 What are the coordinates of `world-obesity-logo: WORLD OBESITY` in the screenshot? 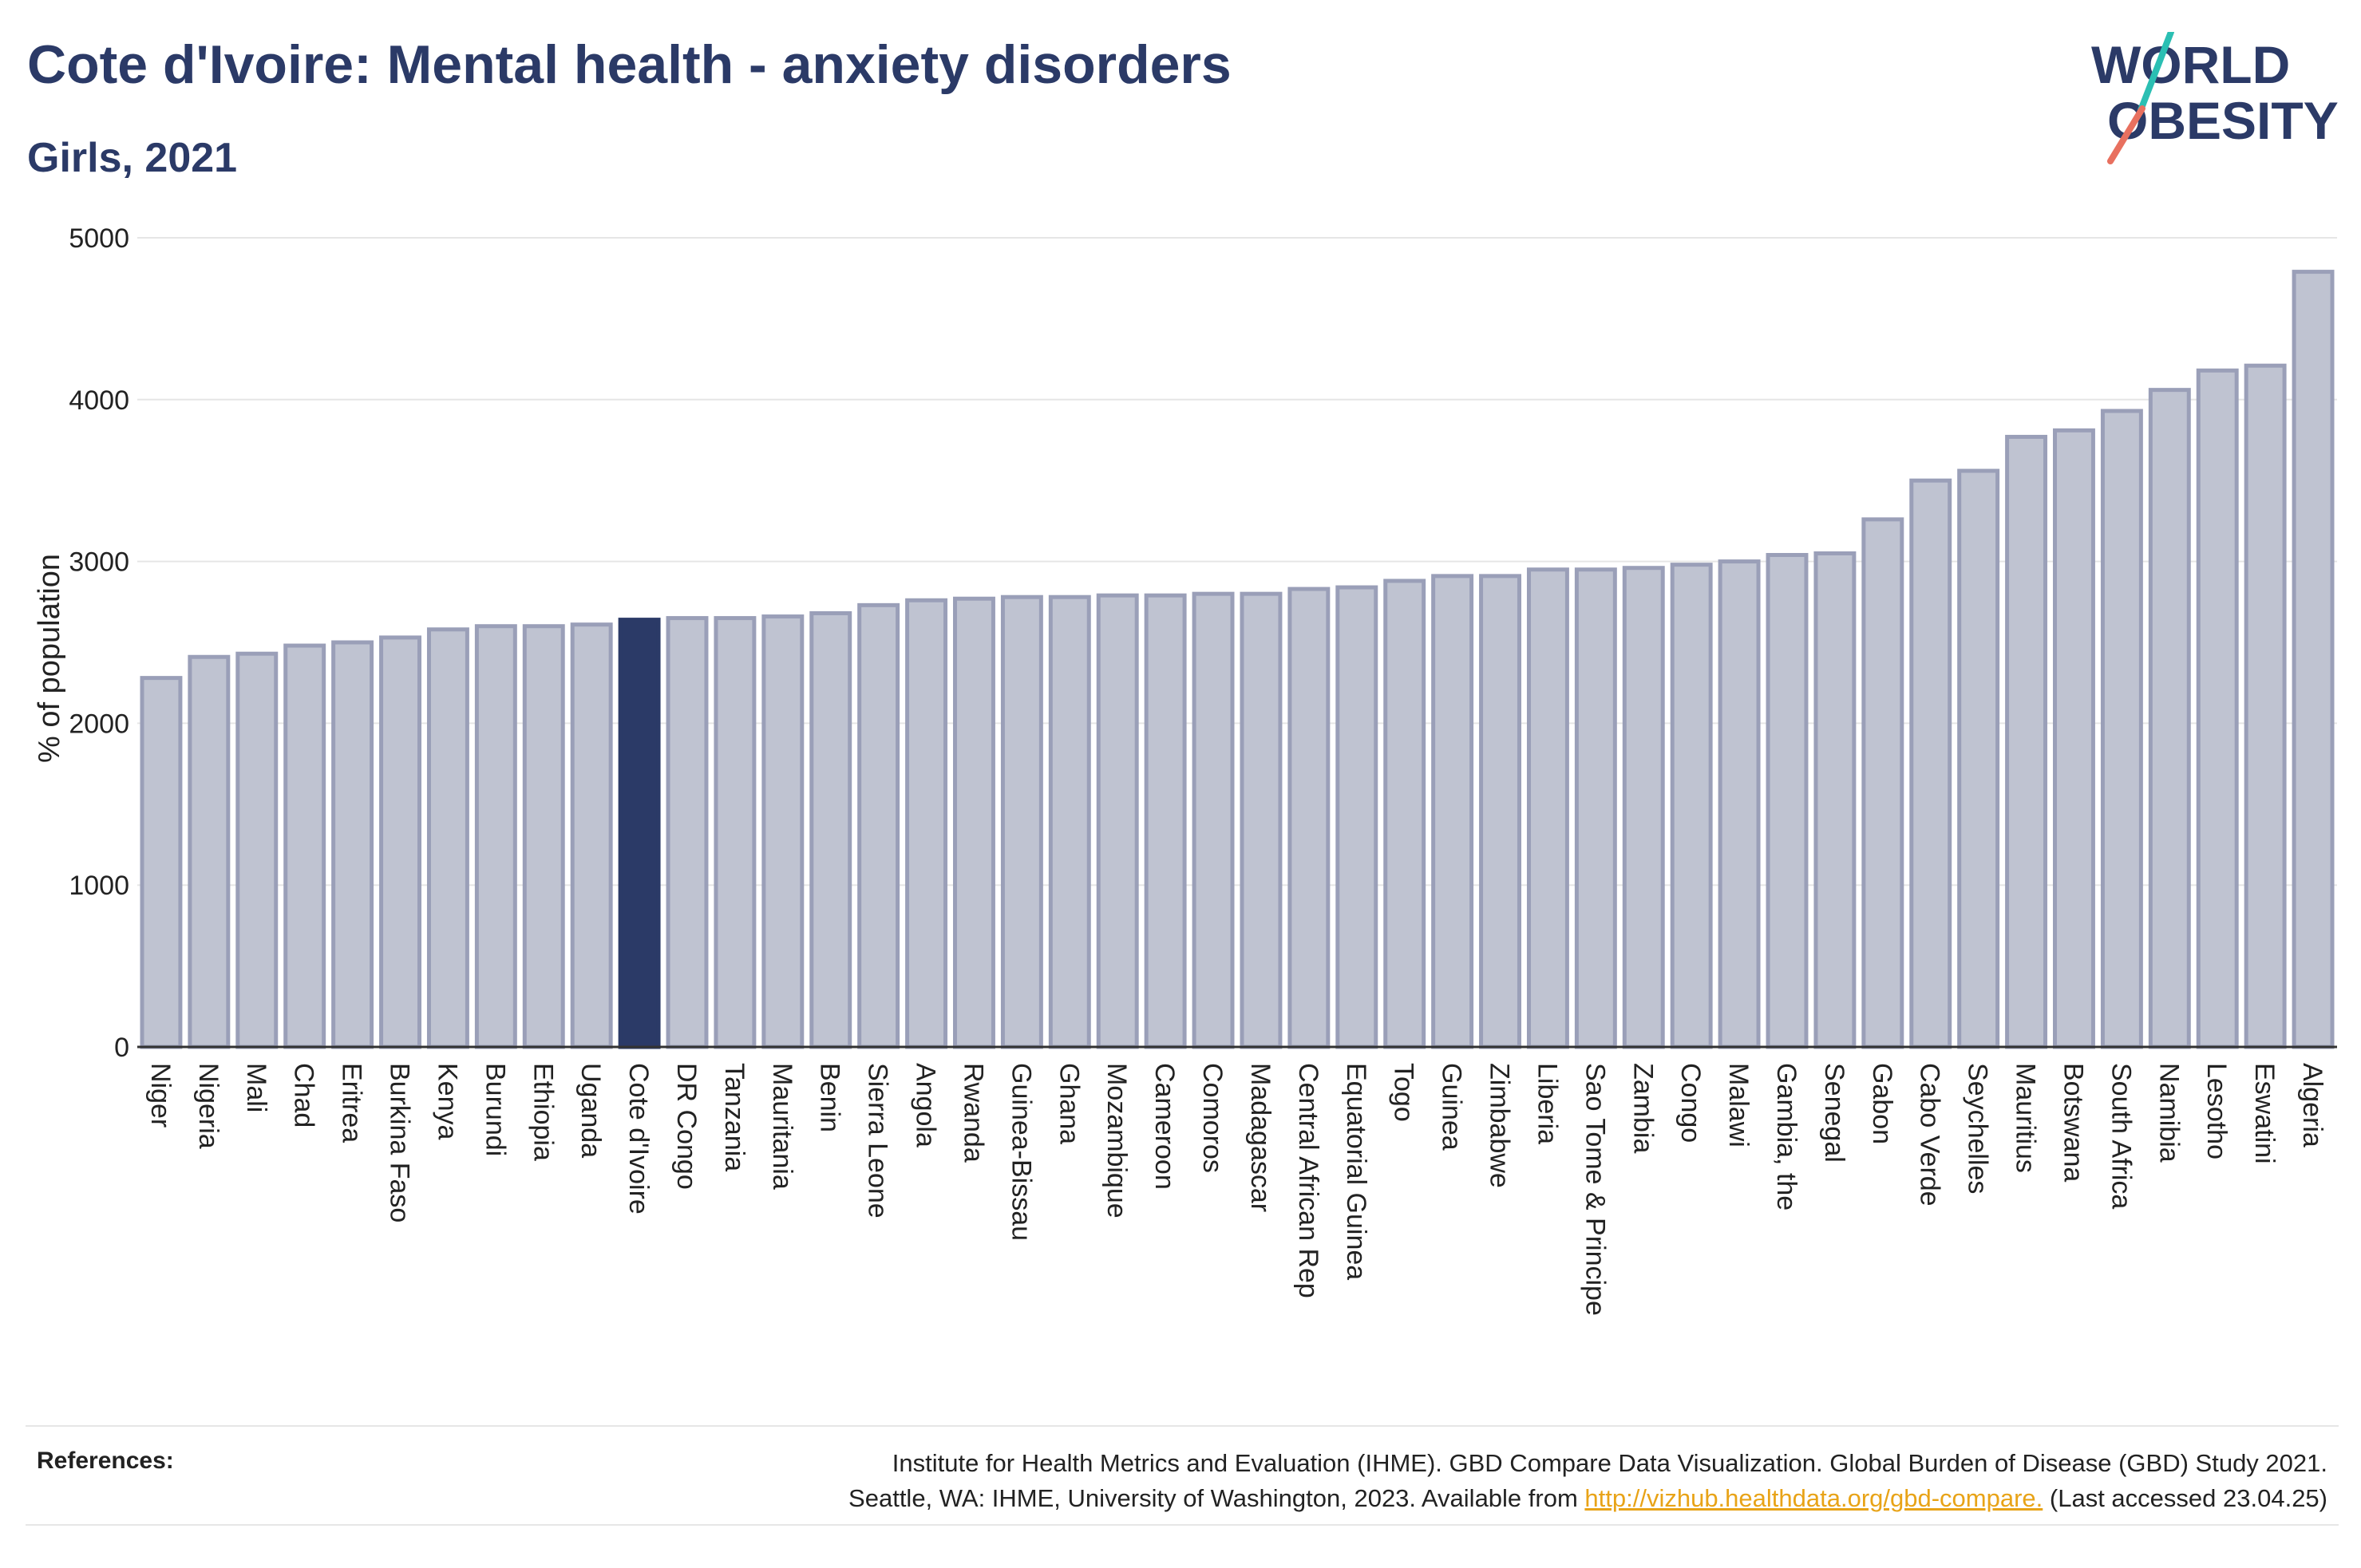 It's located at (2215, 98).